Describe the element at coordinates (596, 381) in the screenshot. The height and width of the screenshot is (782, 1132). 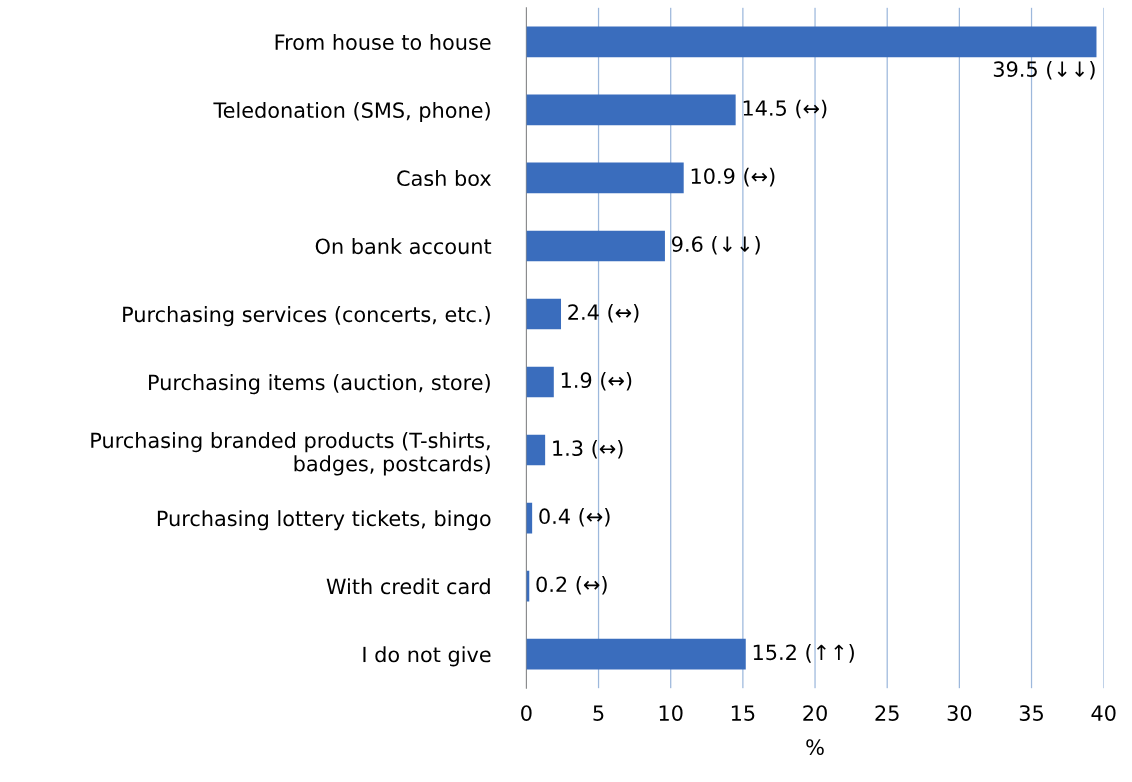
I see `data-label: 1.9 (↔)` at that location.